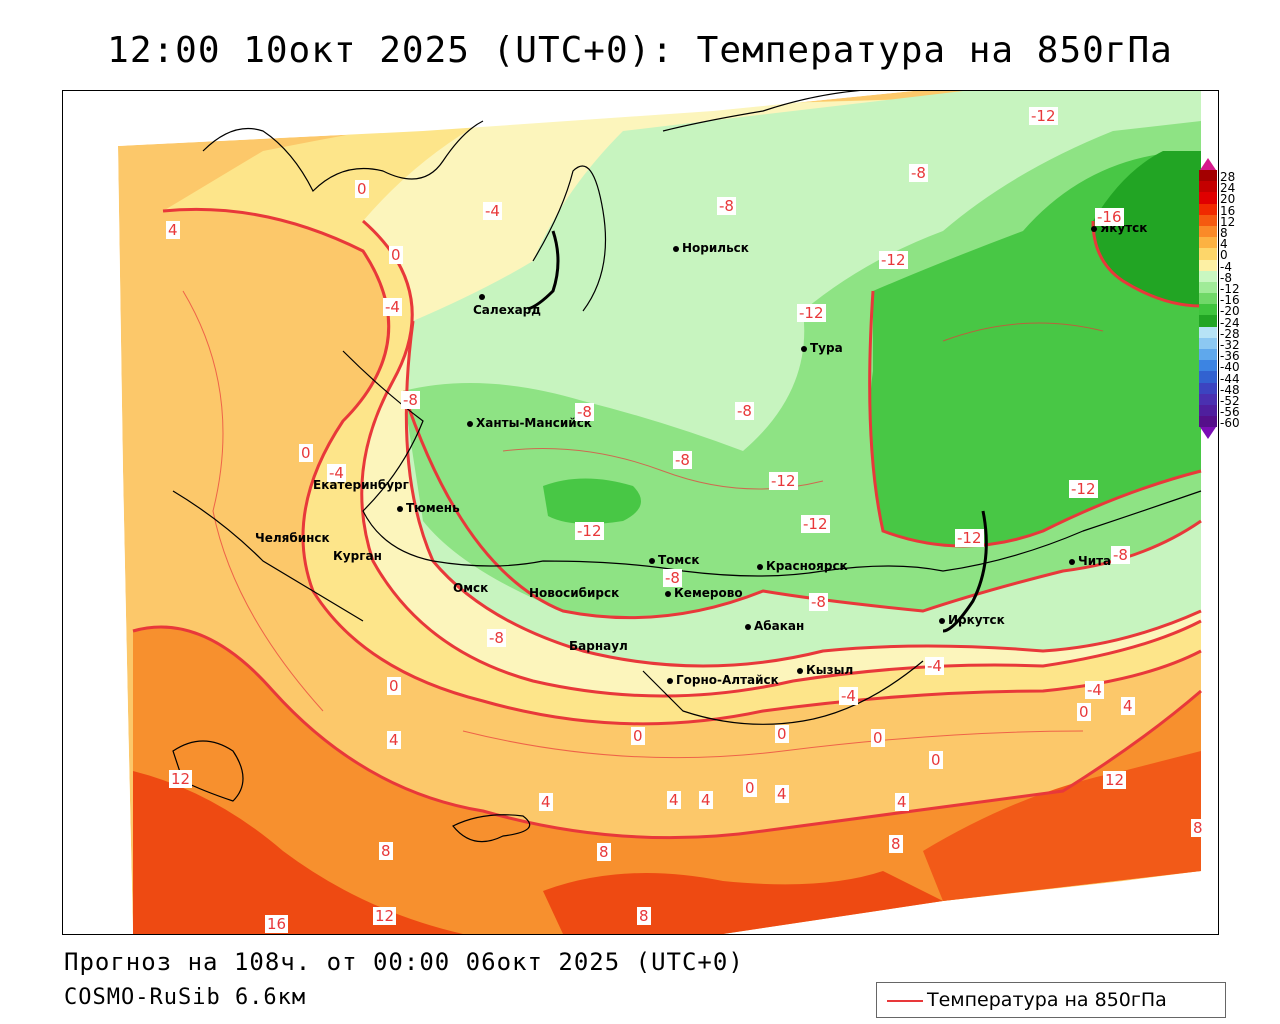 This screenshot has height=1024, width=1280. Describe the element at coordinates (1230, 345) in the screenshot. I see `colorbar-tick-label: -32` at that location.